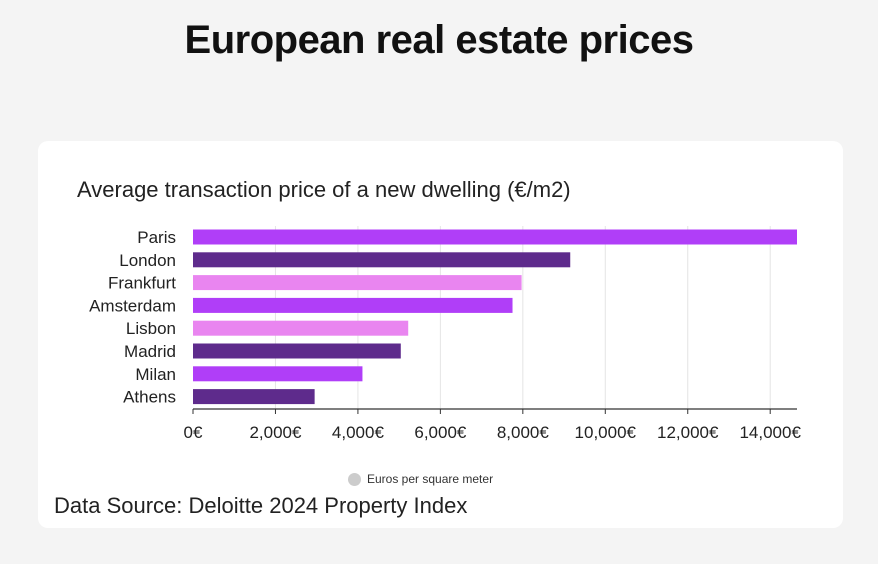 This screenshot has width=878, height=564. Describe the element at coordinates (147, 260) in the screenshot. I see `category-label: London` at that location.